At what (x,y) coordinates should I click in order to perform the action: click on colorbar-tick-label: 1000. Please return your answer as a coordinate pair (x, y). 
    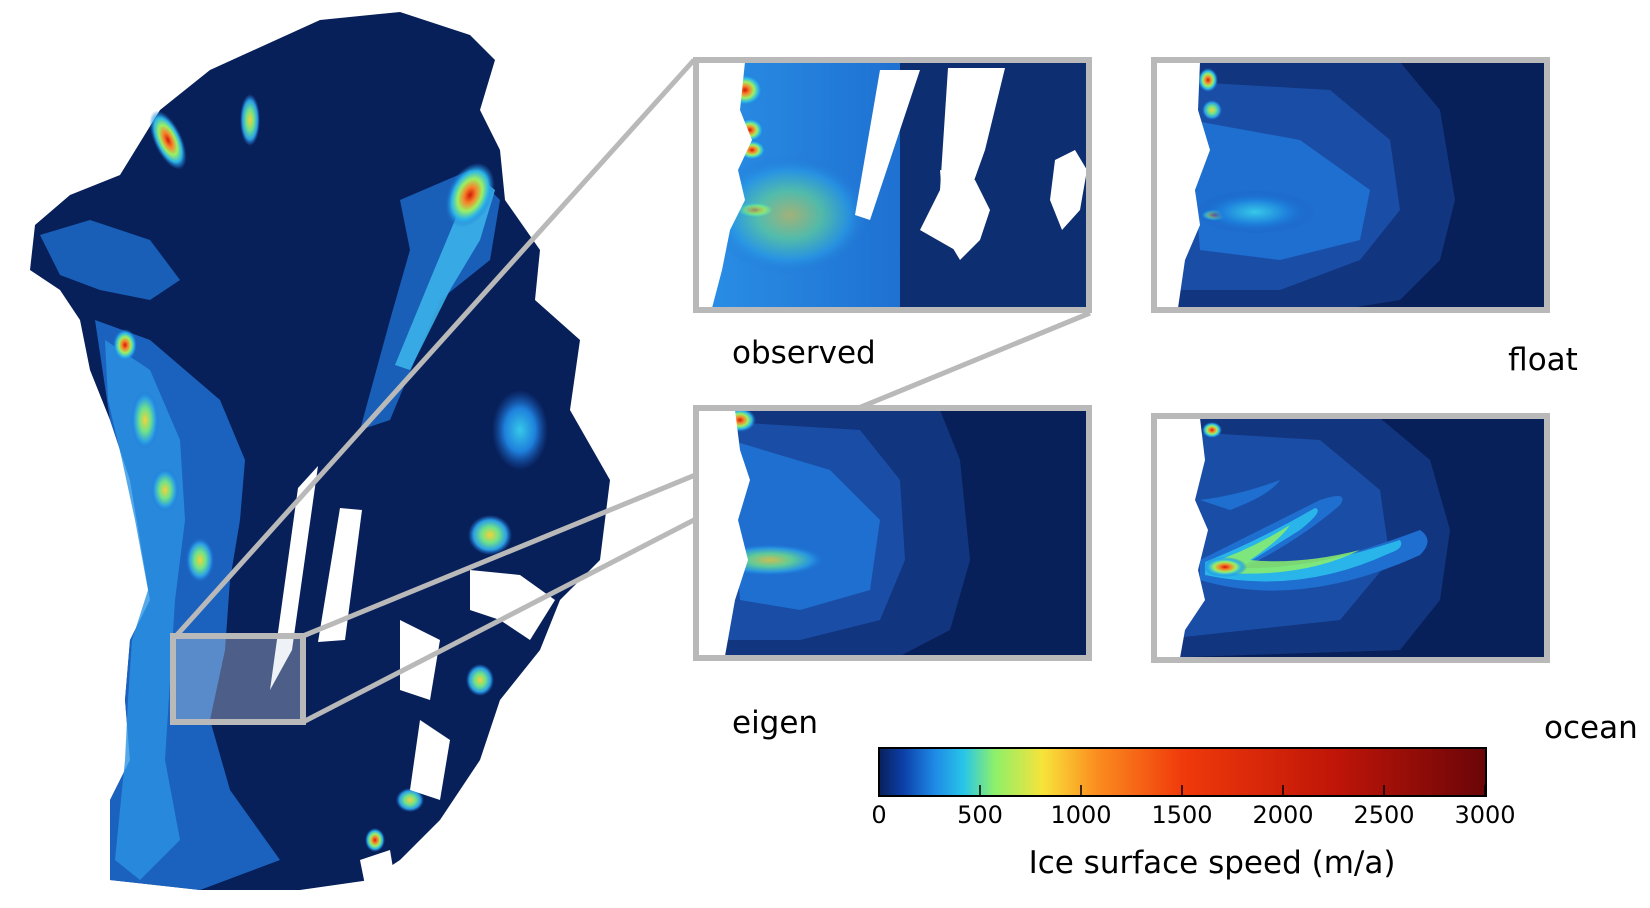
    Looking at the image, I should click on (1081, 815).